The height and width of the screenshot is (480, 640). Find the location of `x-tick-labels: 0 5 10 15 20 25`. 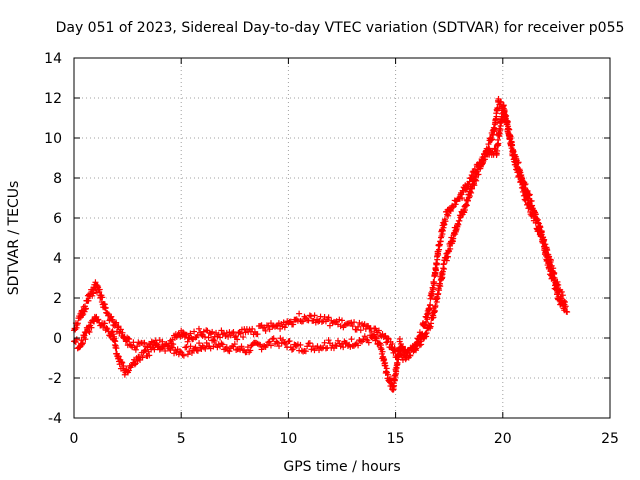

x-tick-labels: 0 5 10 15 20 25 is located at coordinates (344, 439).